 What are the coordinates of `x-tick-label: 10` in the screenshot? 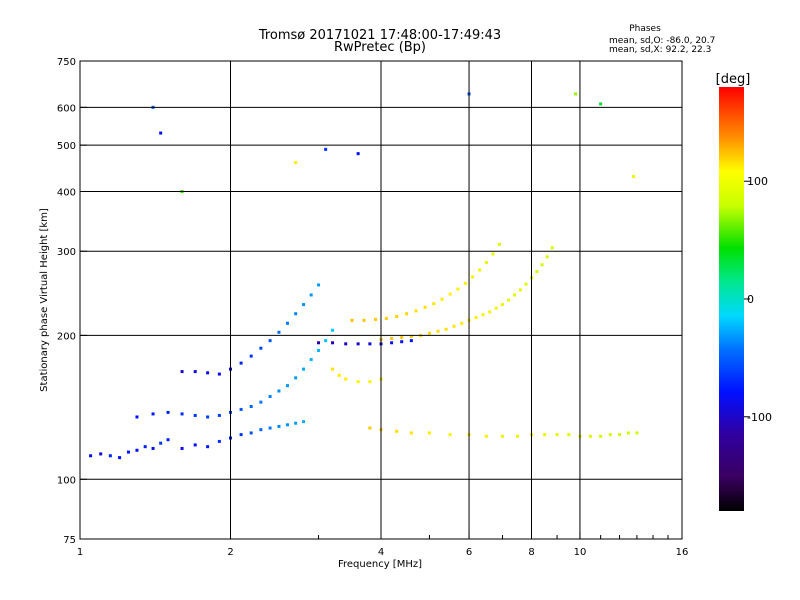 It's located at (580, 552).